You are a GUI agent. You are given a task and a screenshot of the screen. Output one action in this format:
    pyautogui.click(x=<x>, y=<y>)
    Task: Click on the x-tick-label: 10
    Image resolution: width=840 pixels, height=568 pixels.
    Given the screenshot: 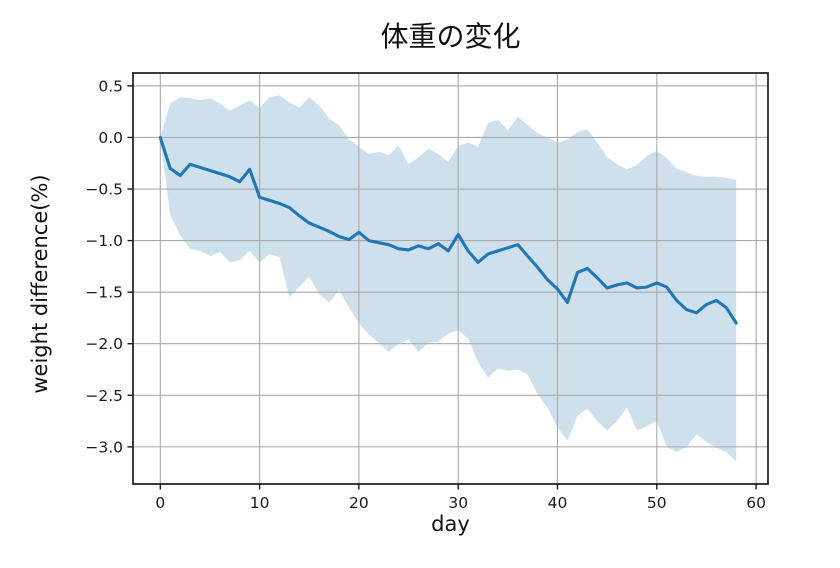 What is the action you would take?
    pyautogui.click(x=260, y=503)
    